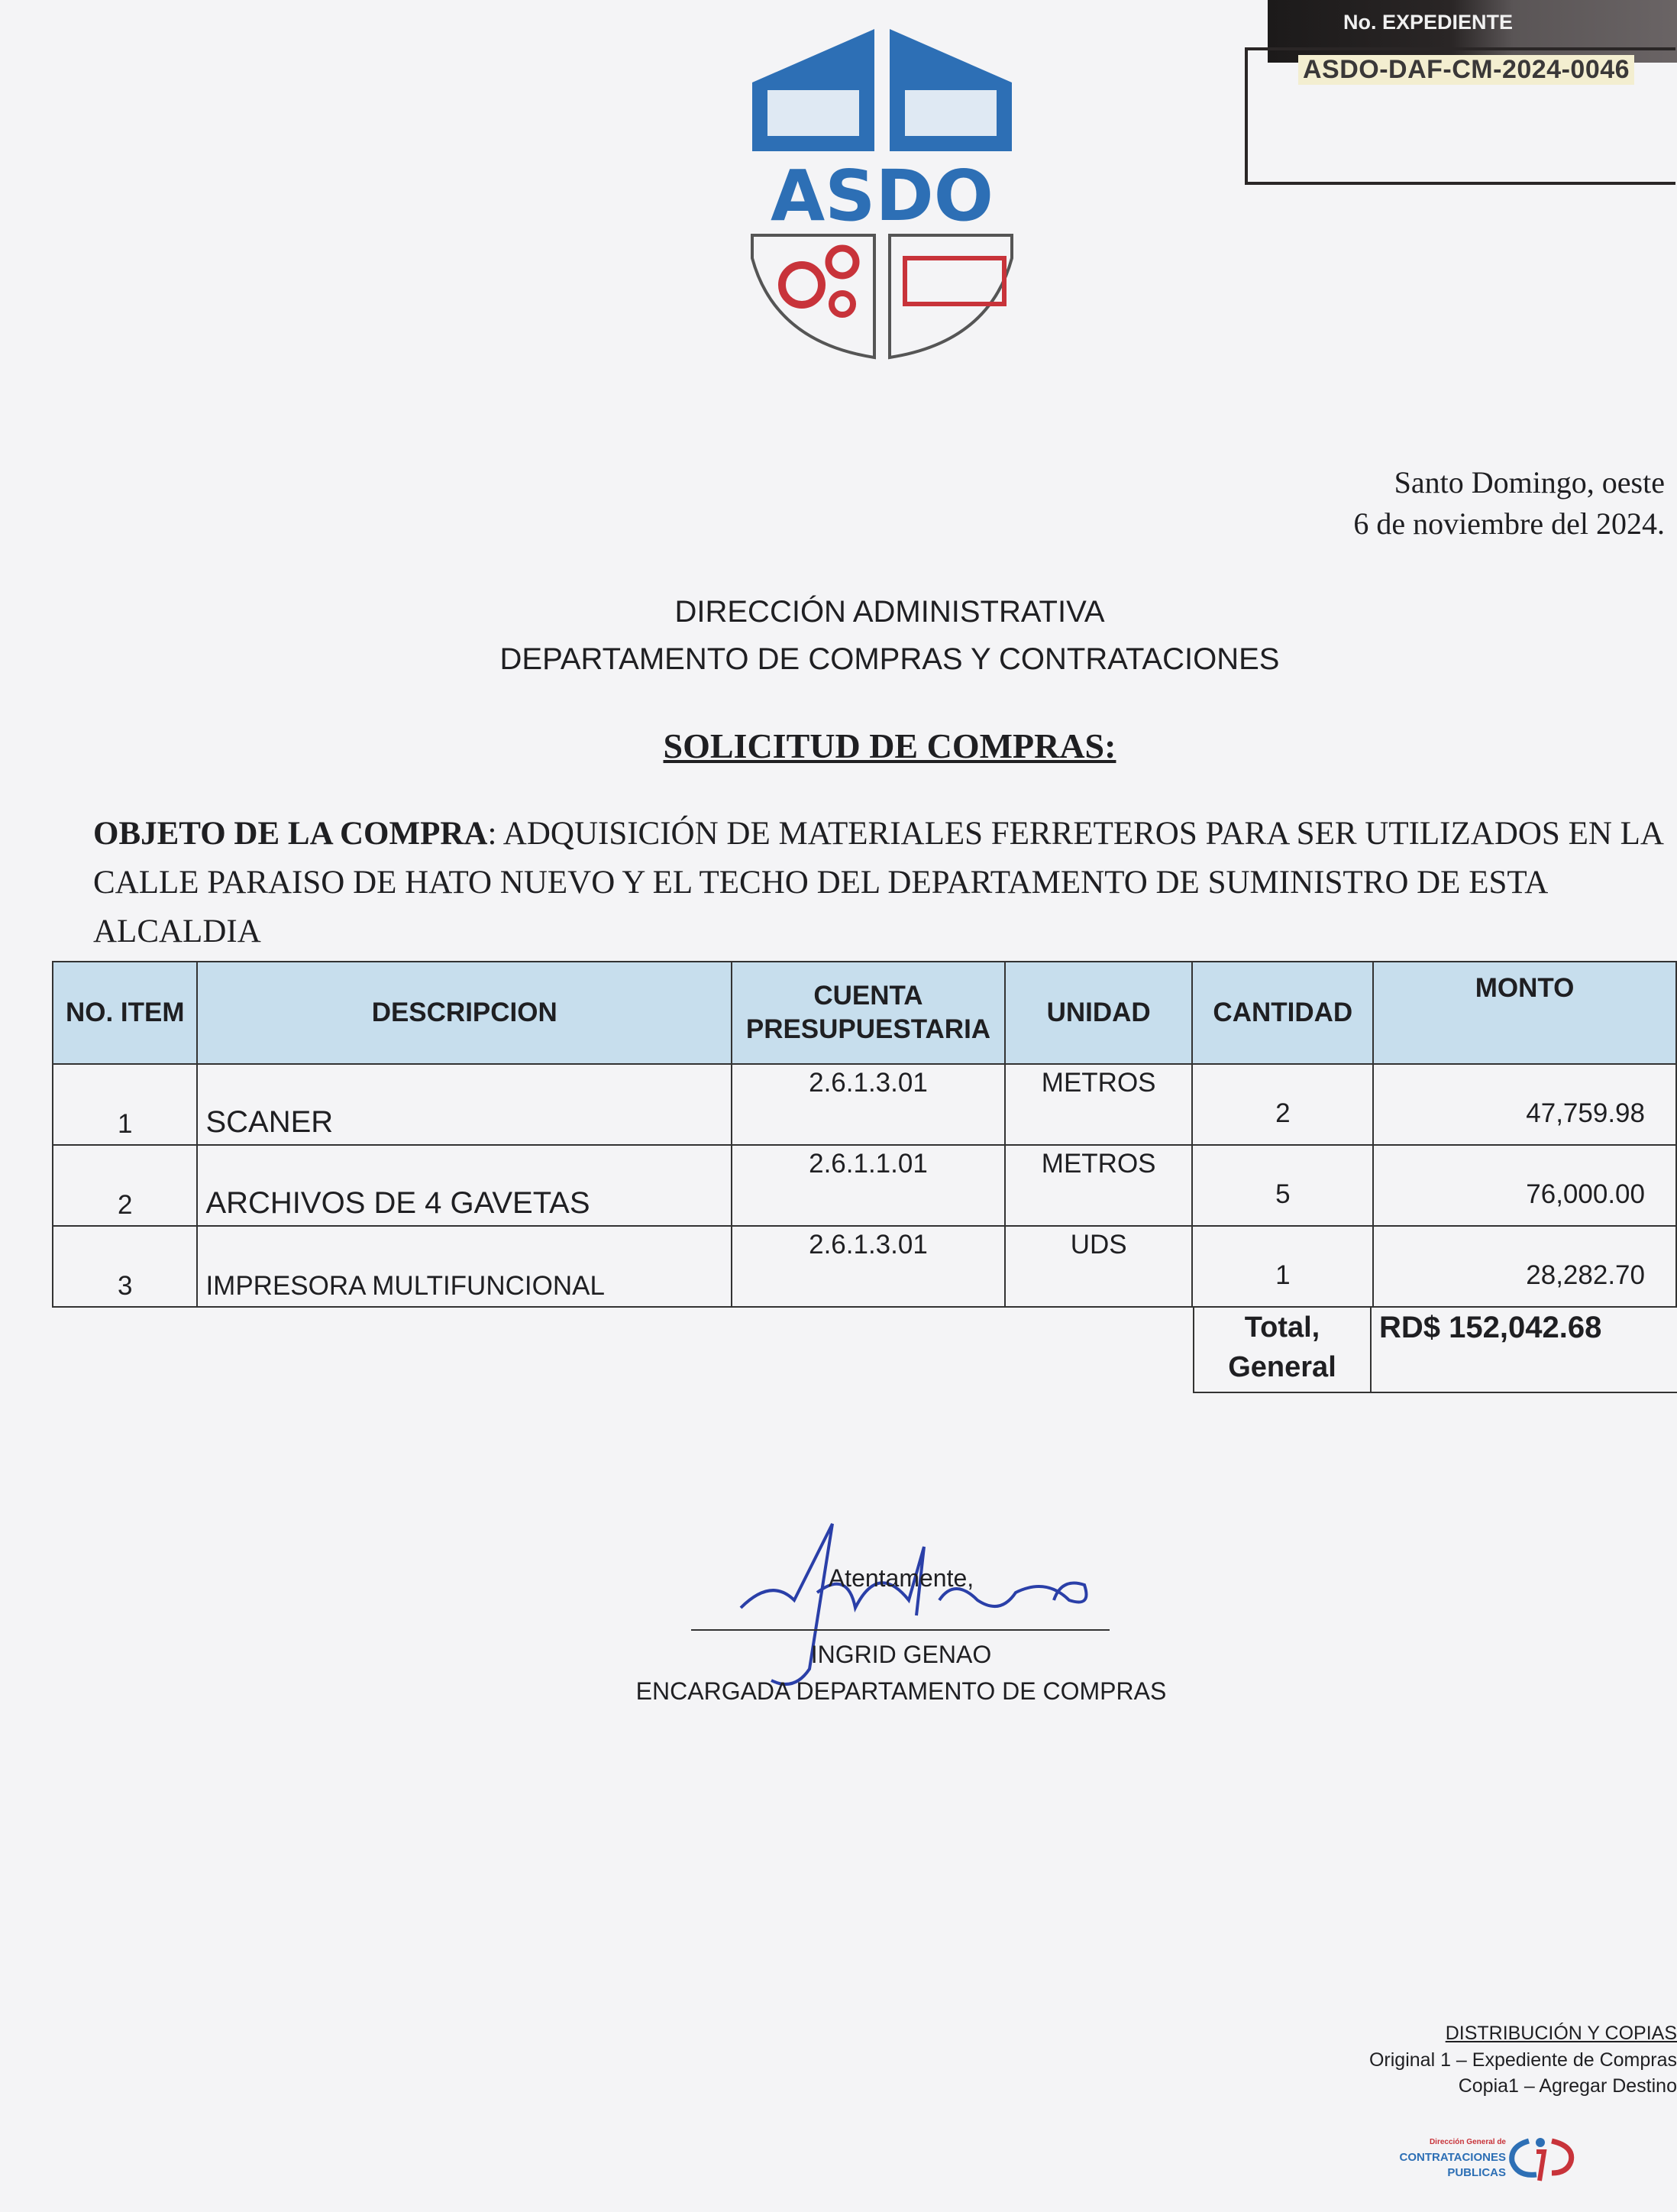 This screenshot has height=2212, width=1677. I want to click on item-quantity: 2, so click(1283, 1104).